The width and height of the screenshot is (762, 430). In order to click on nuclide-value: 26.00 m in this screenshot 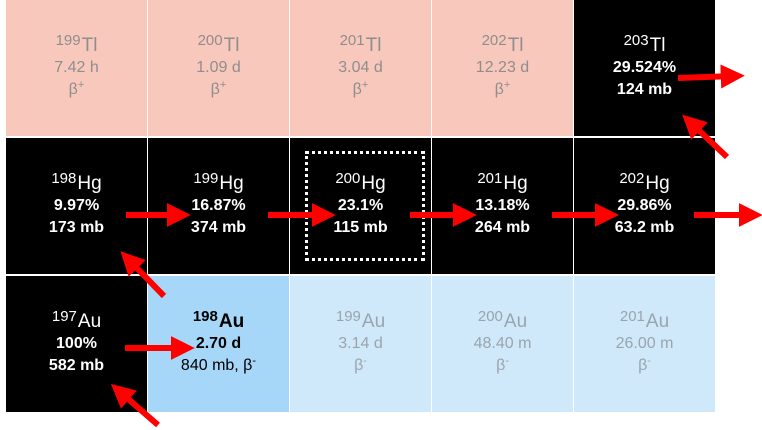, I will do `click(644, 343)`.